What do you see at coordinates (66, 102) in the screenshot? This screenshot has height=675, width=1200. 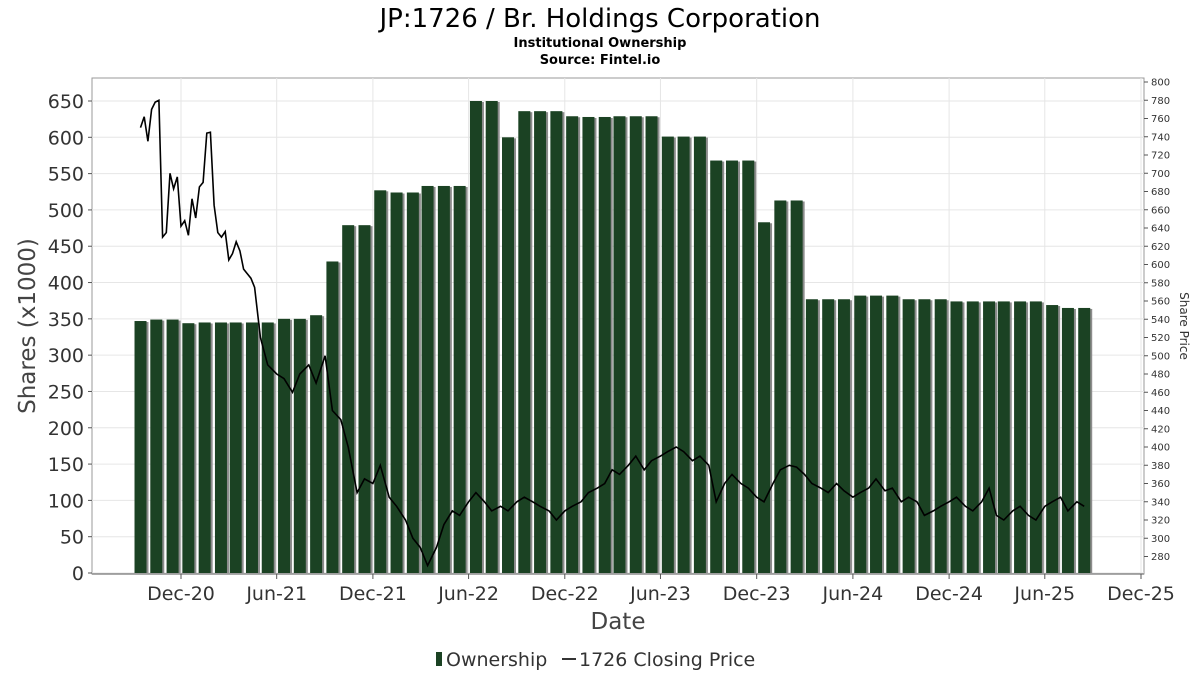 I see `y-tick-label: 650` at bounding box center [66, 102].